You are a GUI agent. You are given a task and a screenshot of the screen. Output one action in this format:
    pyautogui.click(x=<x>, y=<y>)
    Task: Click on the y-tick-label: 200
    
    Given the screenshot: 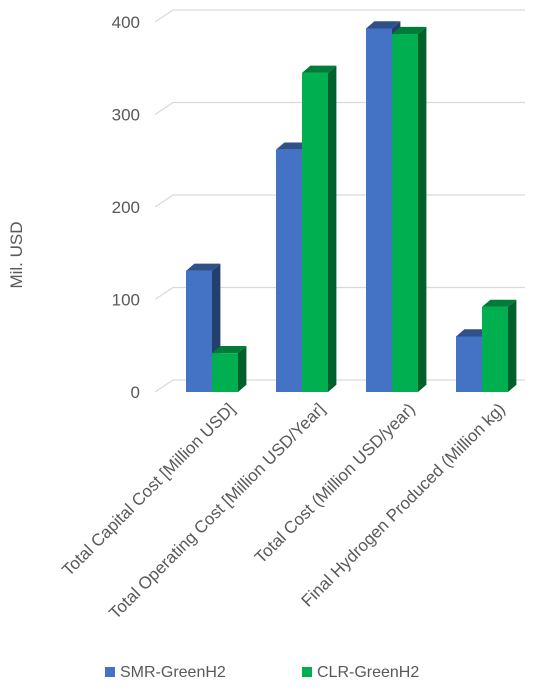 What is the action you would take?
    pyautogui.click(x=126, y=207)
    